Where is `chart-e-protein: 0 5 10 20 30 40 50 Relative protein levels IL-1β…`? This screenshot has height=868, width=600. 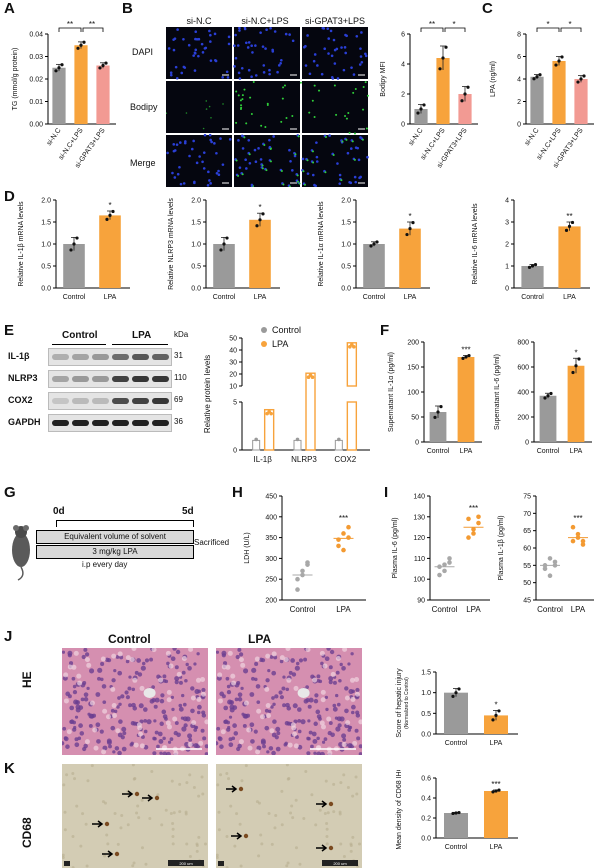 chart-e-protein: 0 5 10 20 30 40 50 Relative protein levels IL-1β… is located at coordinates (286, 394).